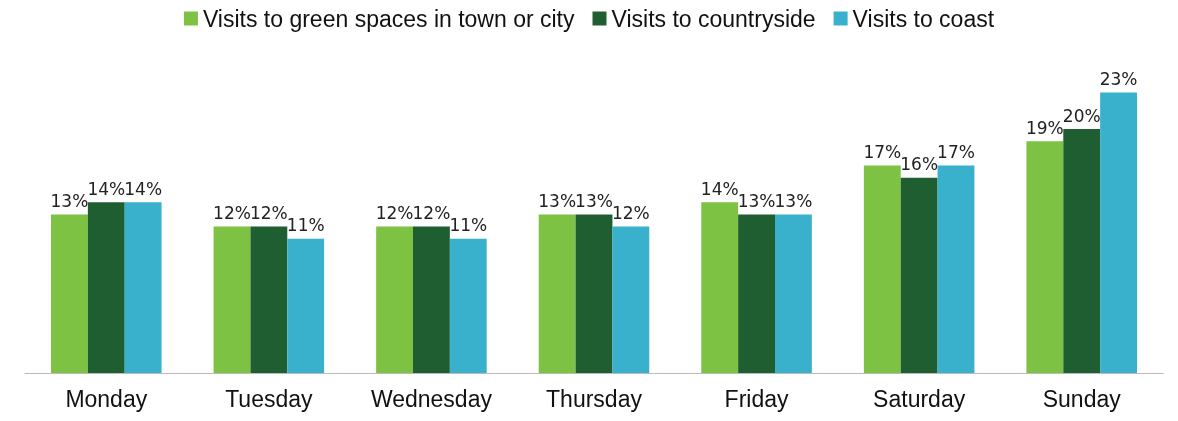 The height and width of the screenshot is (421, 1178). I want to click on x-tick-label: Friday, so click(757, 398).